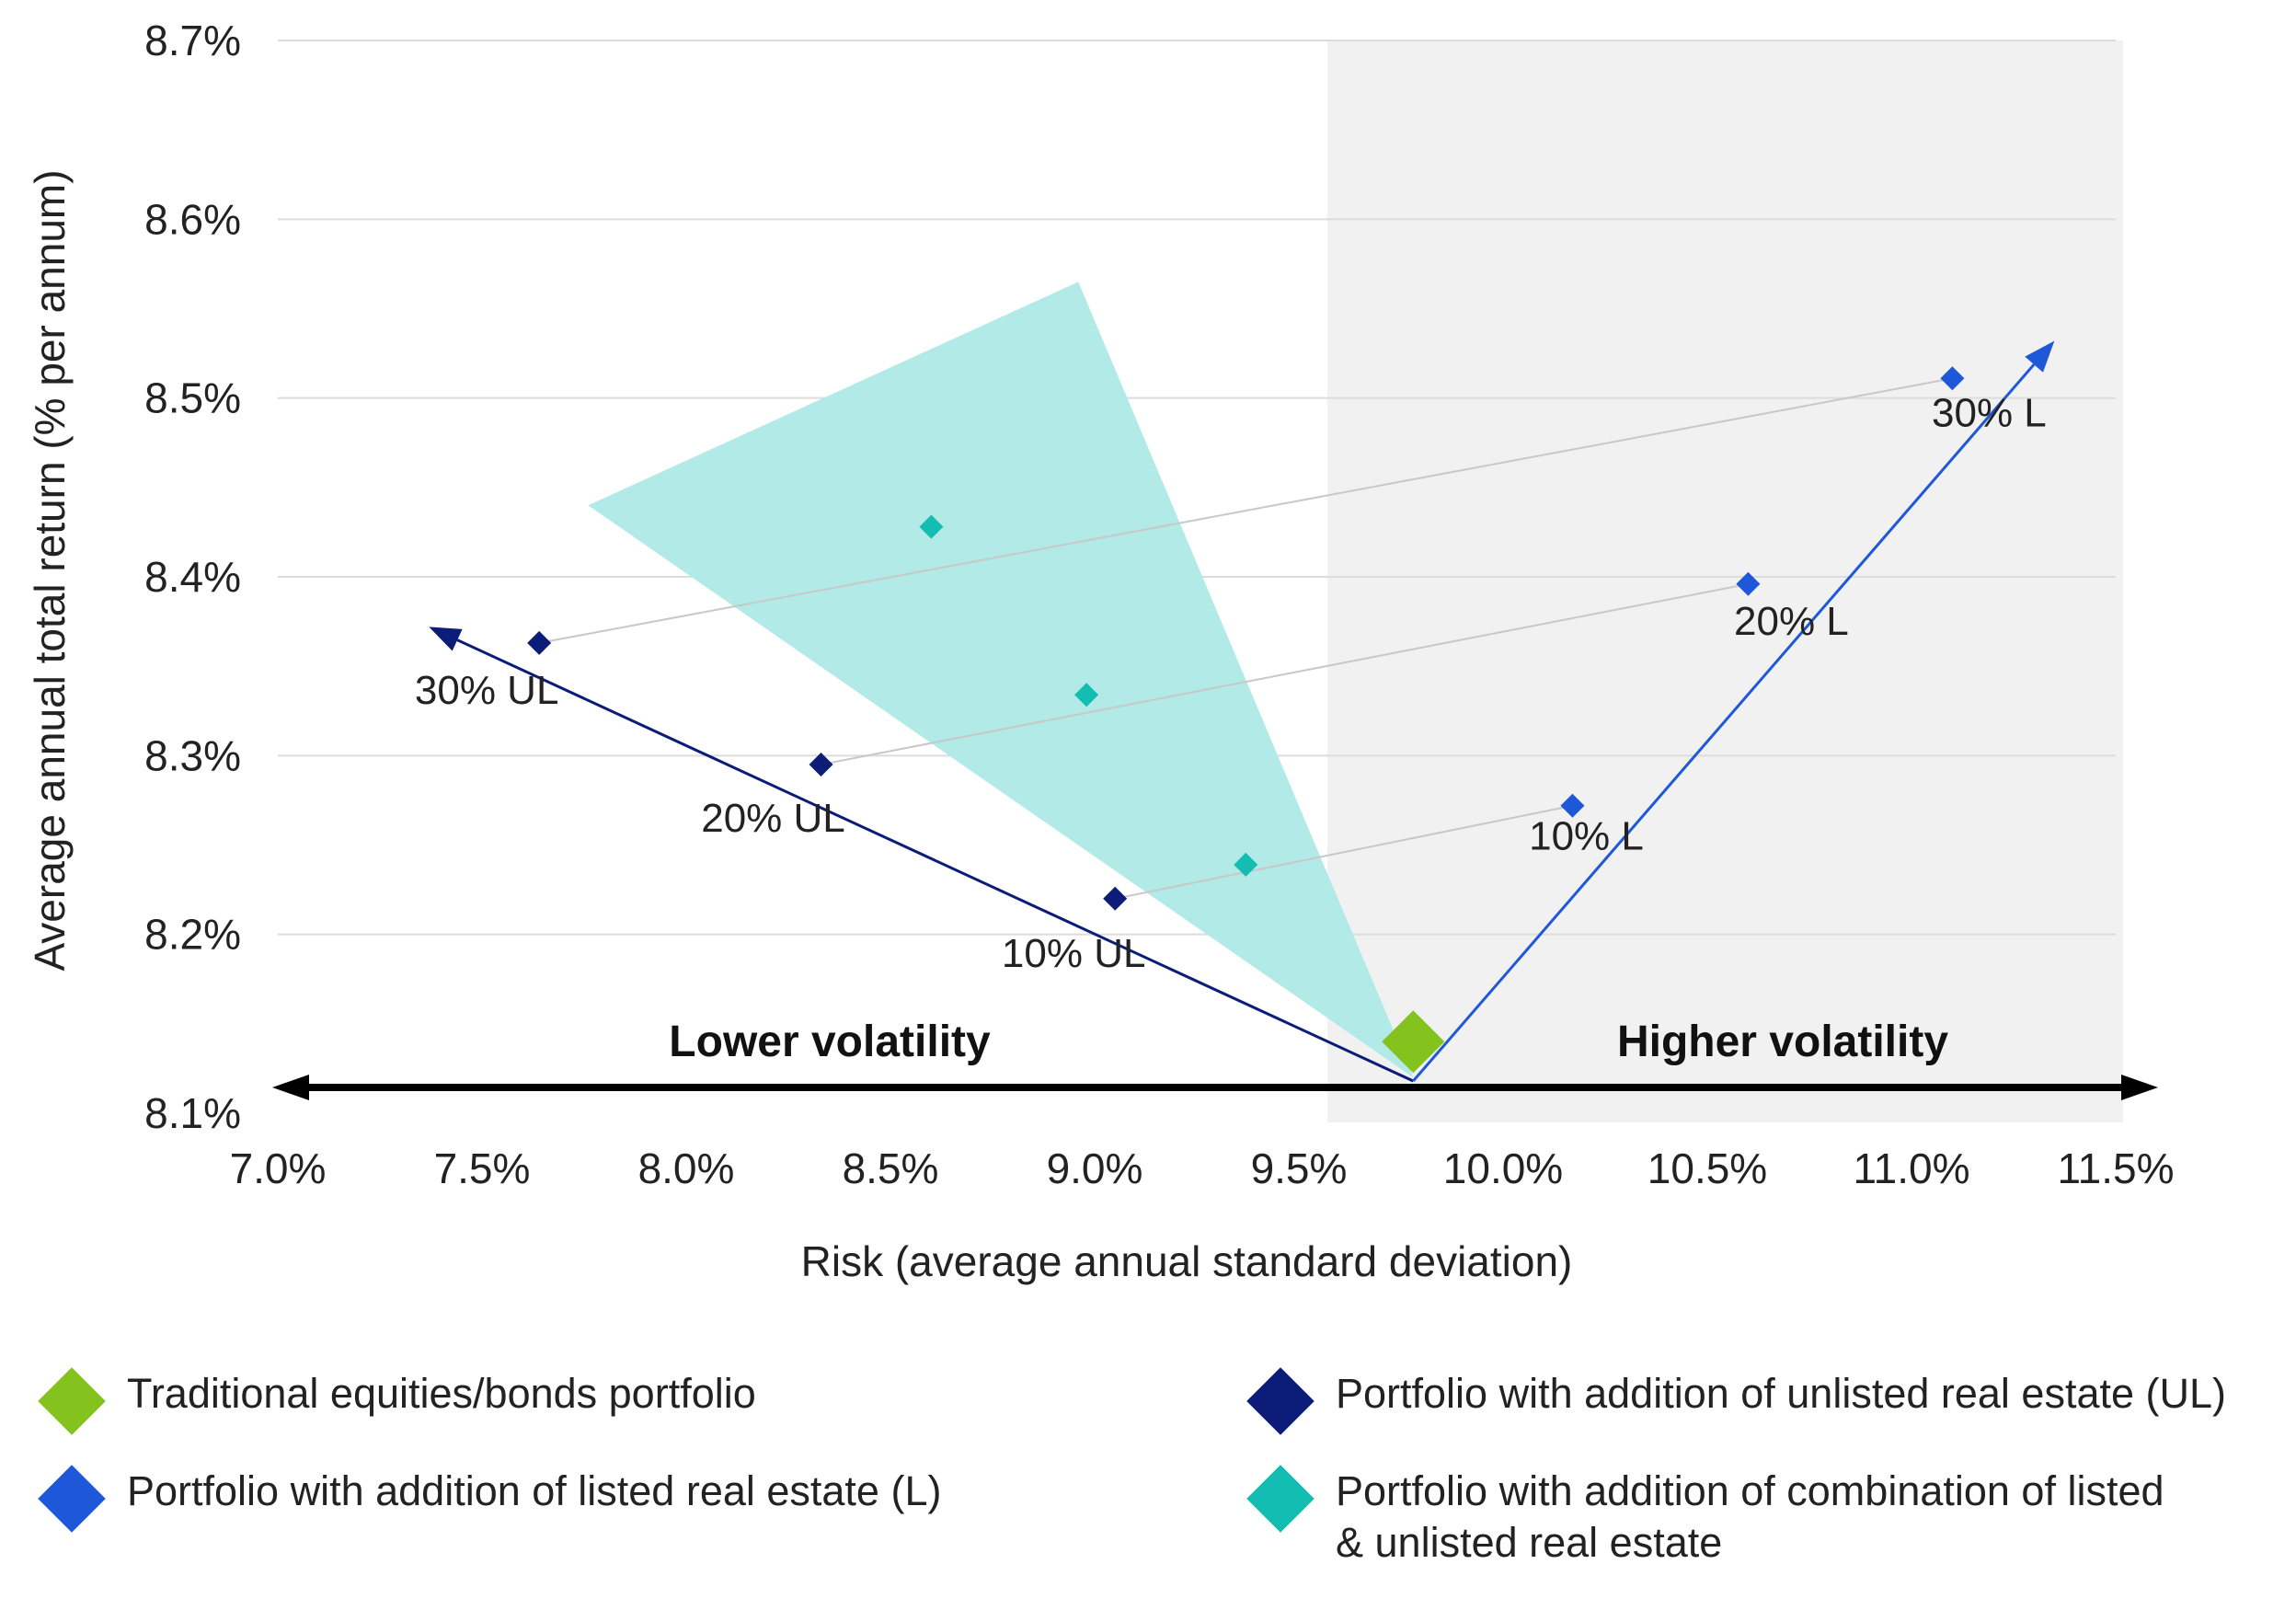 The image size is (2296, 1610). I want to click on x-tick-label: 7.0%, so click(278, 1168).